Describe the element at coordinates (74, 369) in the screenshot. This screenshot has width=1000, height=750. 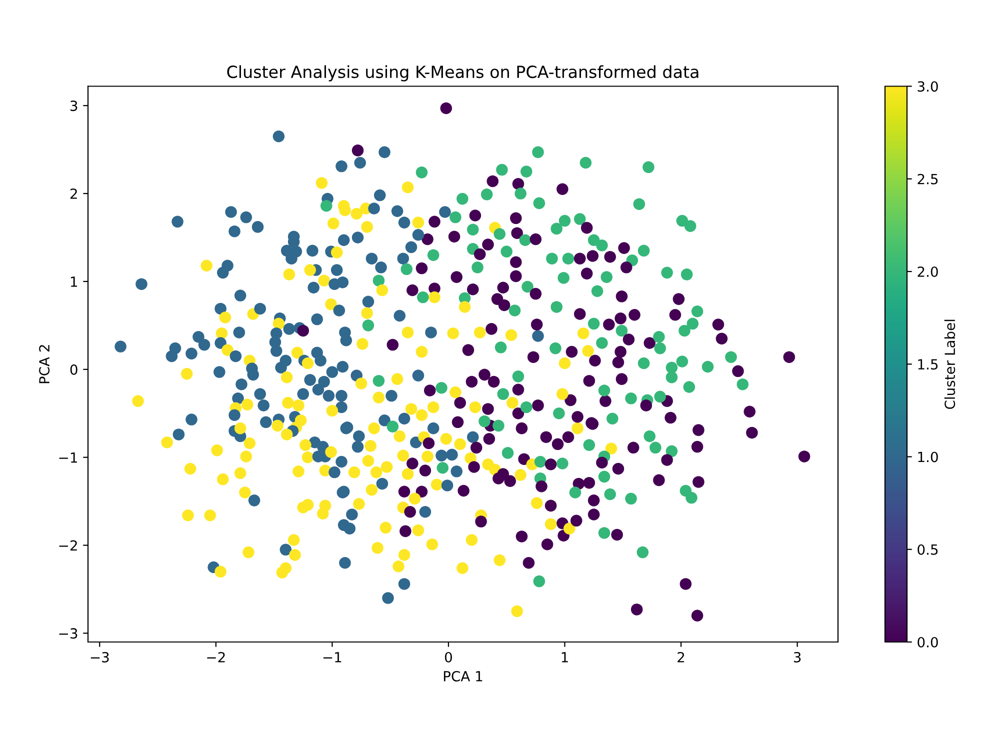
I see `y-tick-label: 0` at that location.